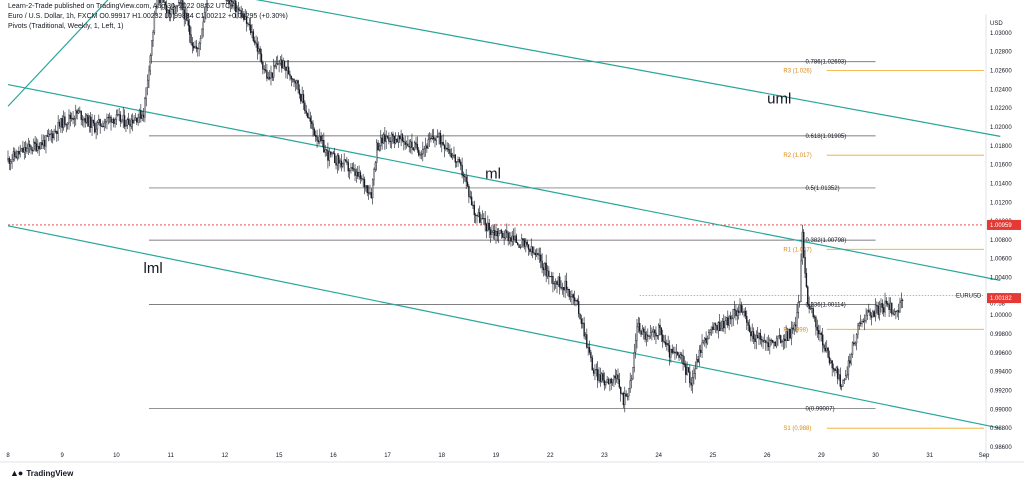  Describe the element at coordinates (441, 456) in the screenshot. I see `x-tick-label: 18` at that location.